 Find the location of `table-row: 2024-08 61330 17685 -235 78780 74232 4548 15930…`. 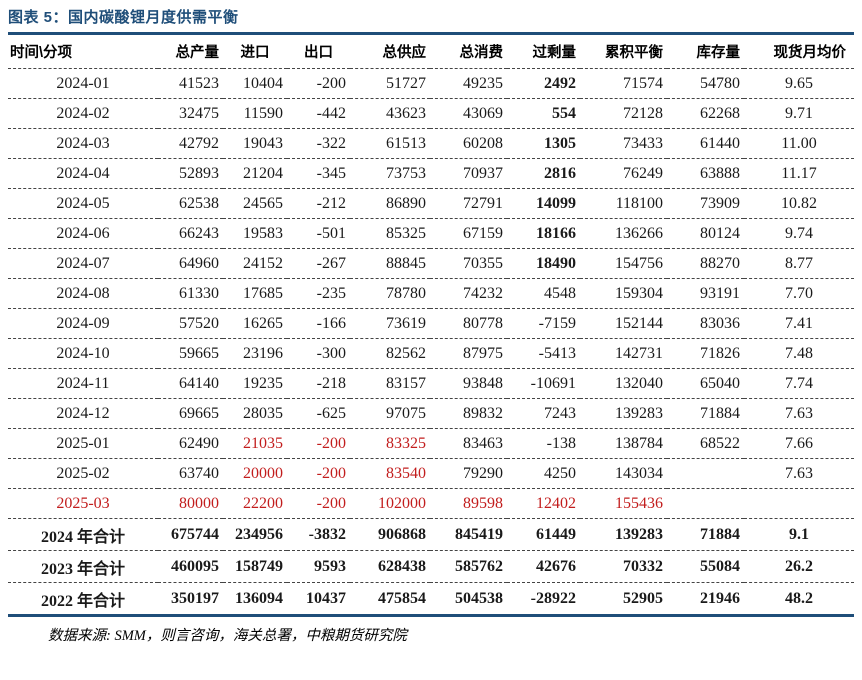

table-row: 2024-08 61330 17685 -235 78780 74232 4548 15930… is located at coordinates (431, 294).